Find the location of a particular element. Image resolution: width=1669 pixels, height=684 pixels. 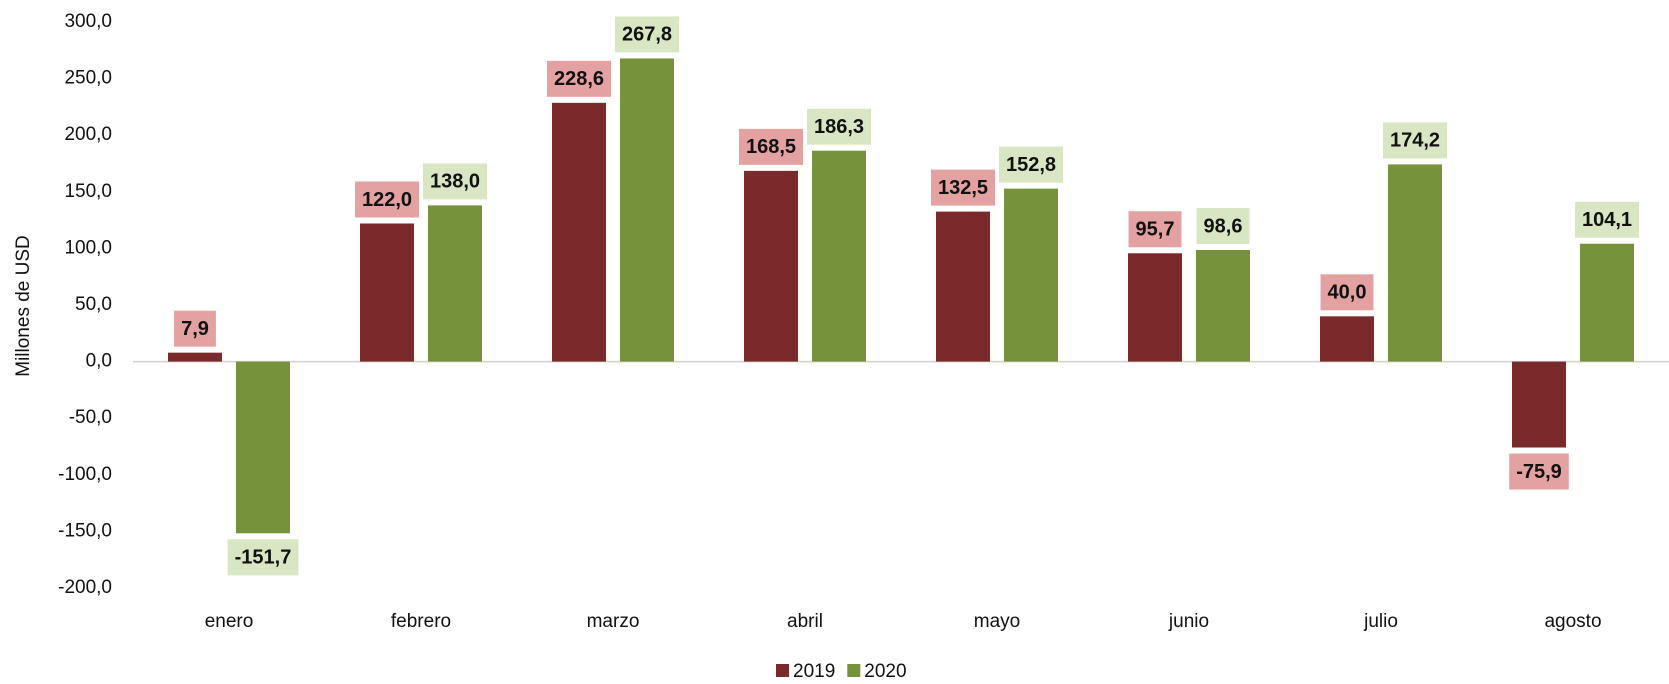

value-label: -151,7 is located at coordinates (263, 558).